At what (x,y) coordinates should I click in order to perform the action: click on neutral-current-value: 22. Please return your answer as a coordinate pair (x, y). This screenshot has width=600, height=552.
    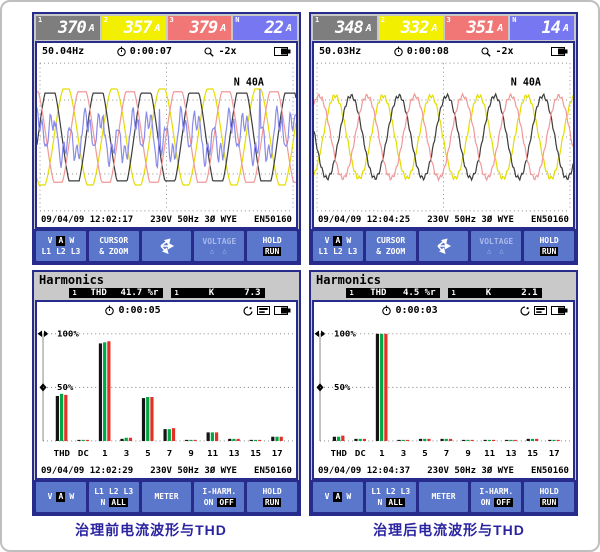
    Looking at the image, I should click on (274, 28).